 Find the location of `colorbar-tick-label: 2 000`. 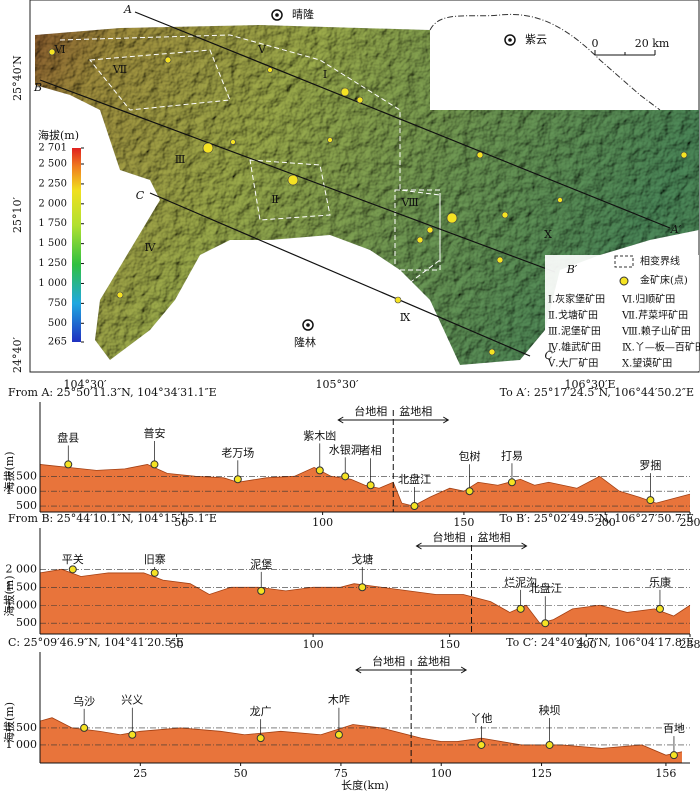

colorbar-tick-label: 2 000 is located at coordinates (52, 203).